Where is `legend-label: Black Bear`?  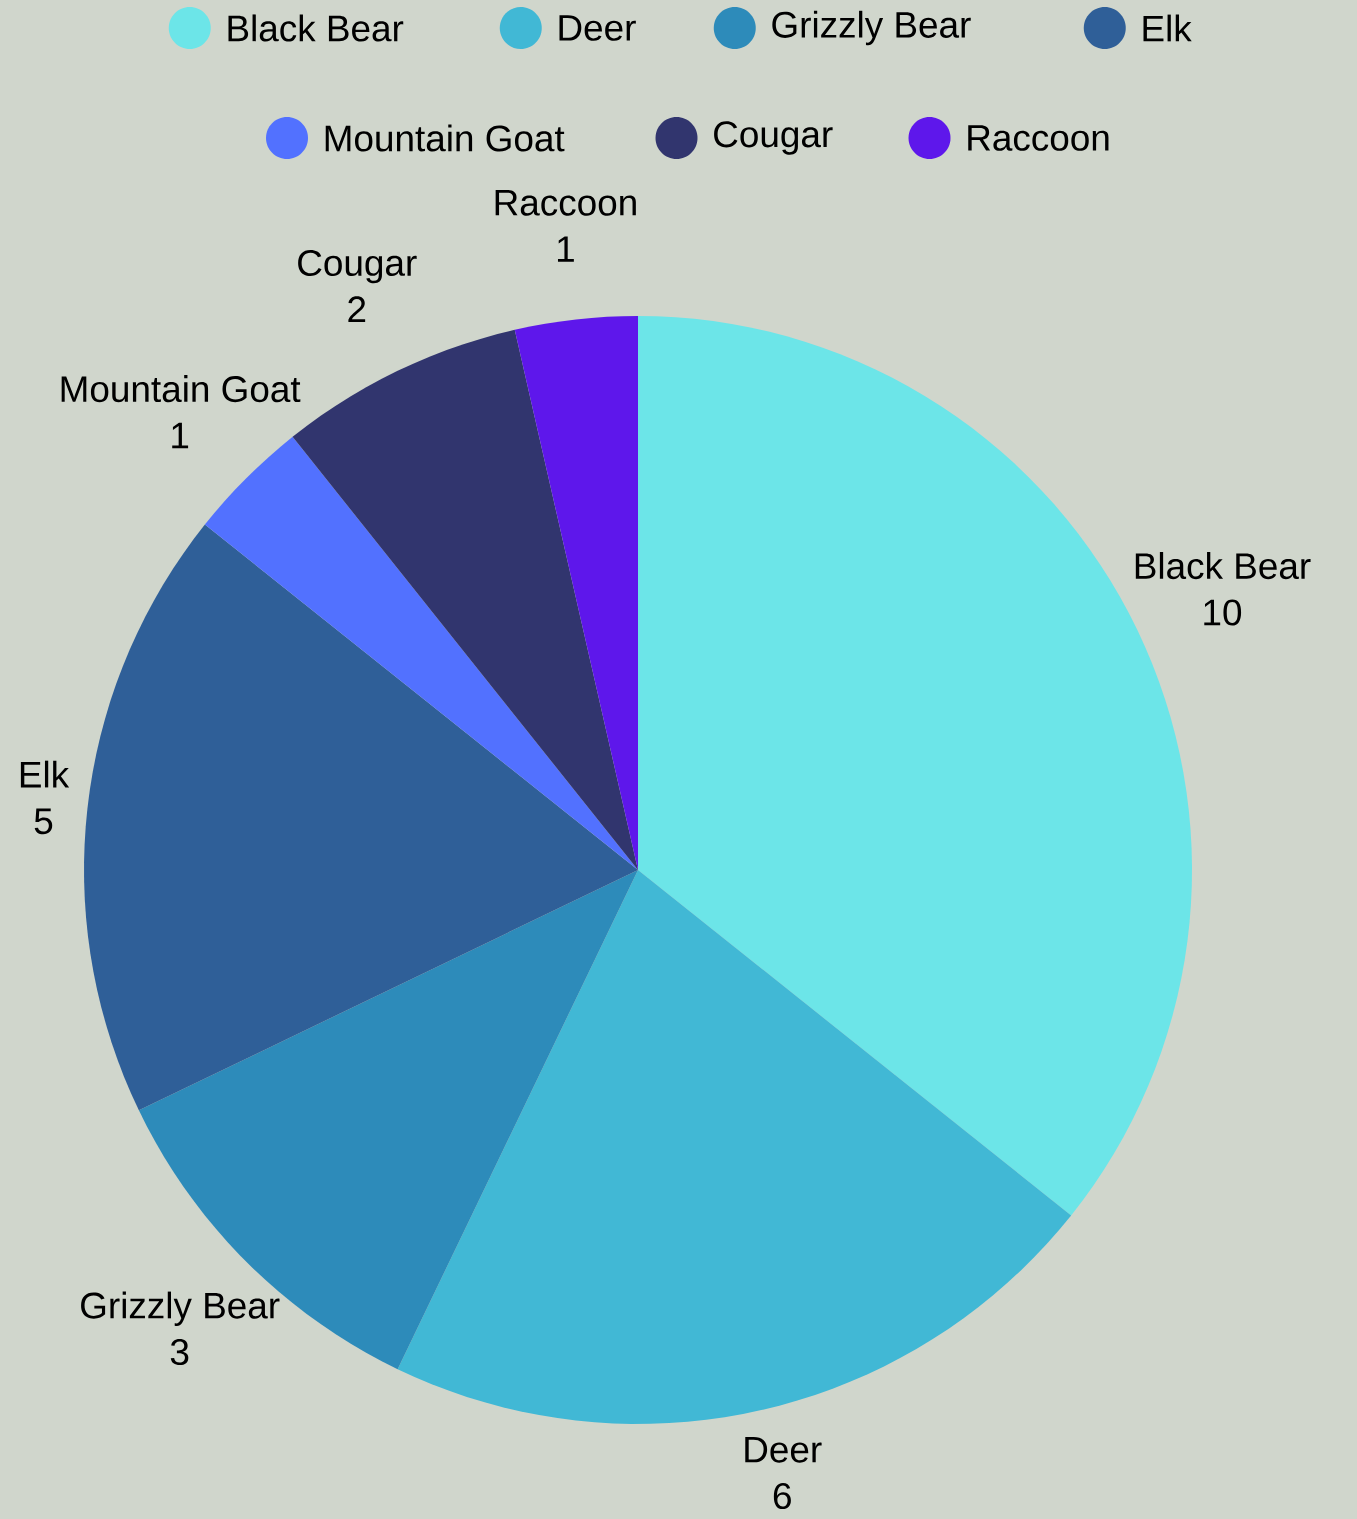 legend-label: Black Bear is located at coordinates (316, 28).